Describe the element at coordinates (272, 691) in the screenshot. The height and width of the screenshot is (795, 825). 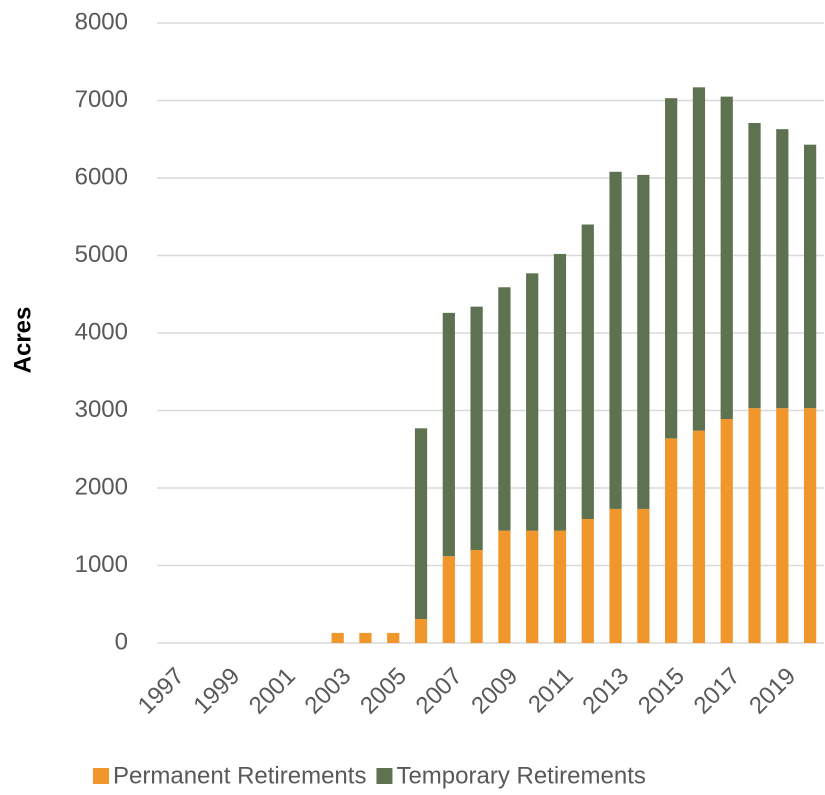
I see `x-tick-label: 2001` at that location.